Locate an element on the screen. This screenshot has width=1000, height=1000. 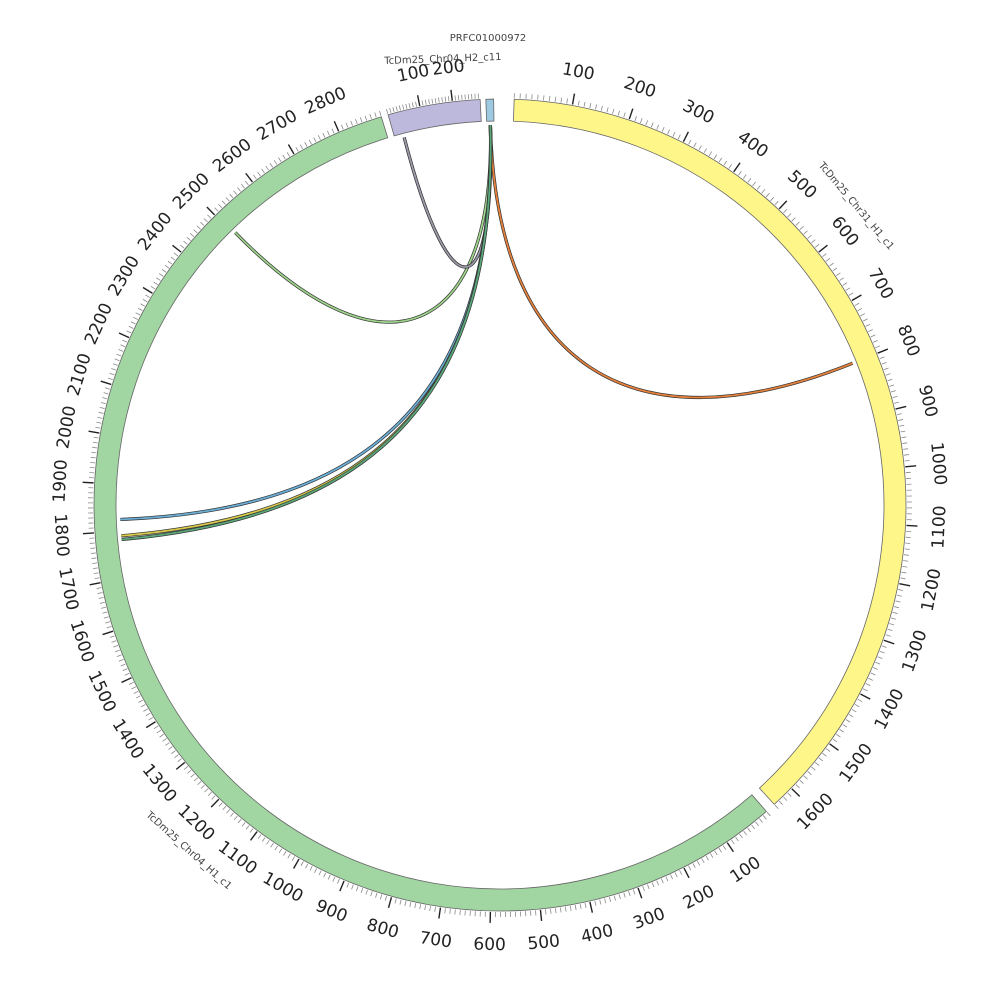
tick-label-chr04: 2400 is located at coordinates (155, 231).